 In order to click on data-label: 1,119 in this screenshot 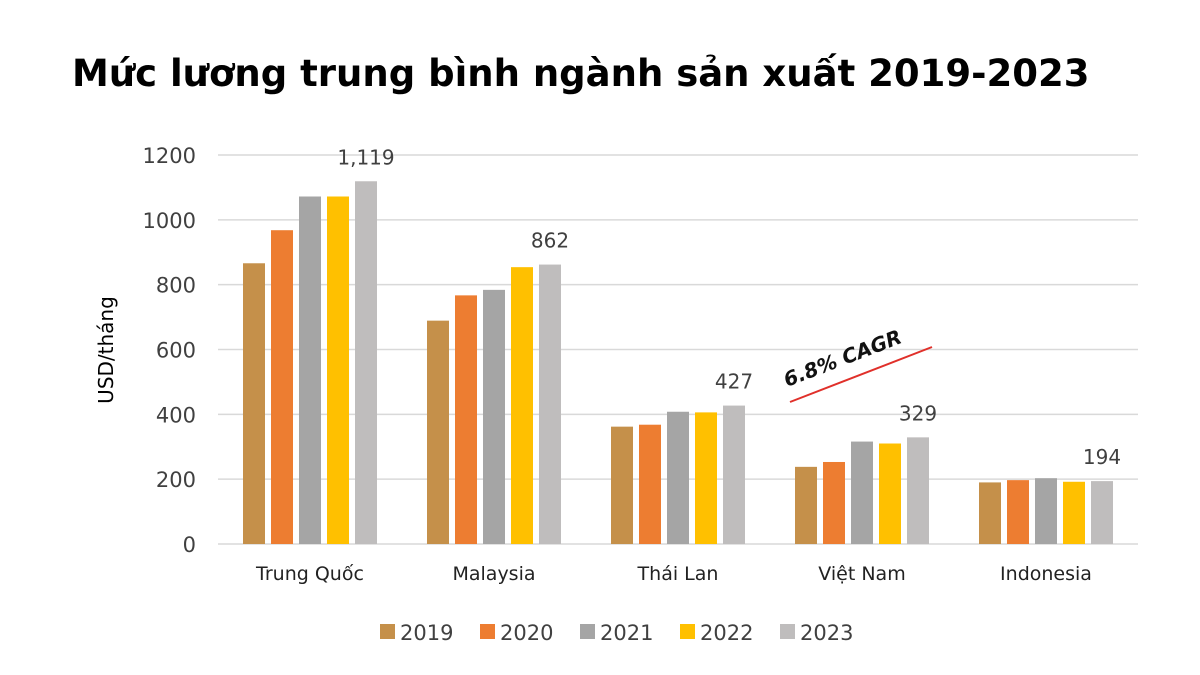, I will do `click(365, 157)`.